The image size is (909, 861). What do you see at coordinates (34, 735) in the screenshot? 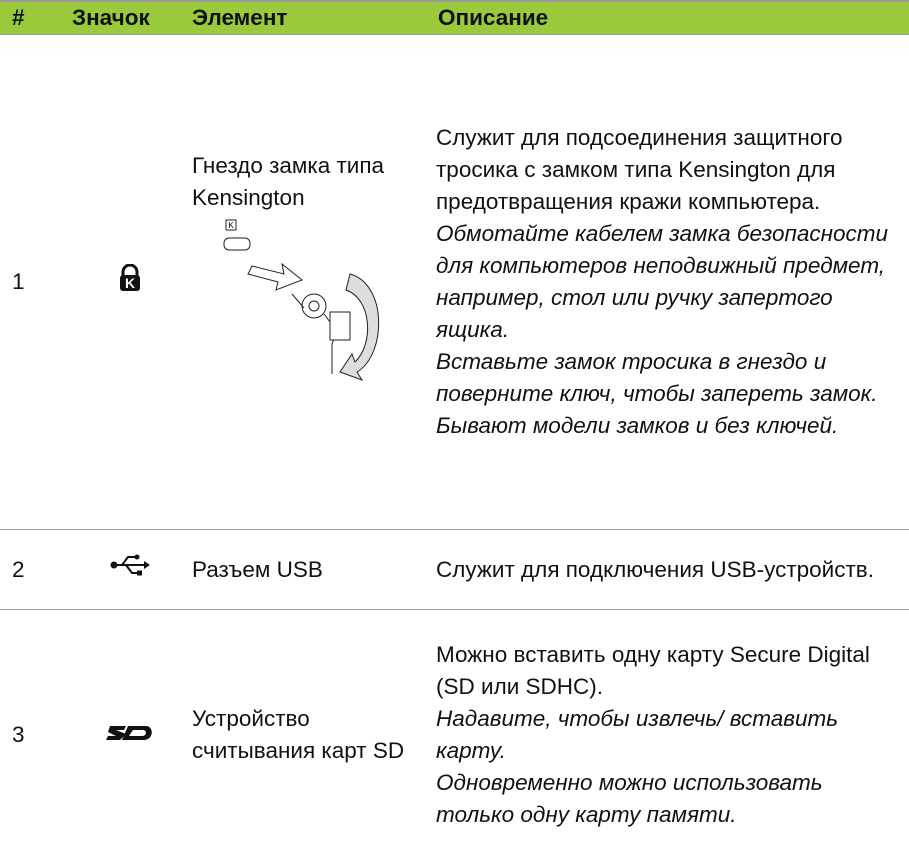
I see `number: 3` at bounding box center [34, 735].